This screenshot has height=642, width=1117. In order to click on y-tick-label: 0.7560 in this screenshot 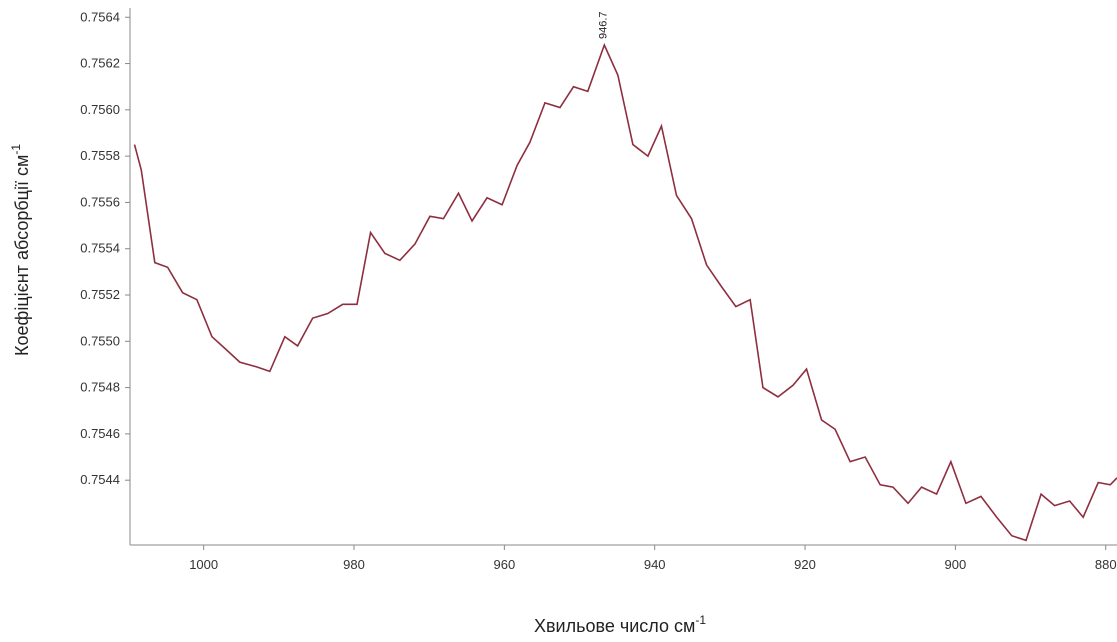, I will do `click(100, 109)`.